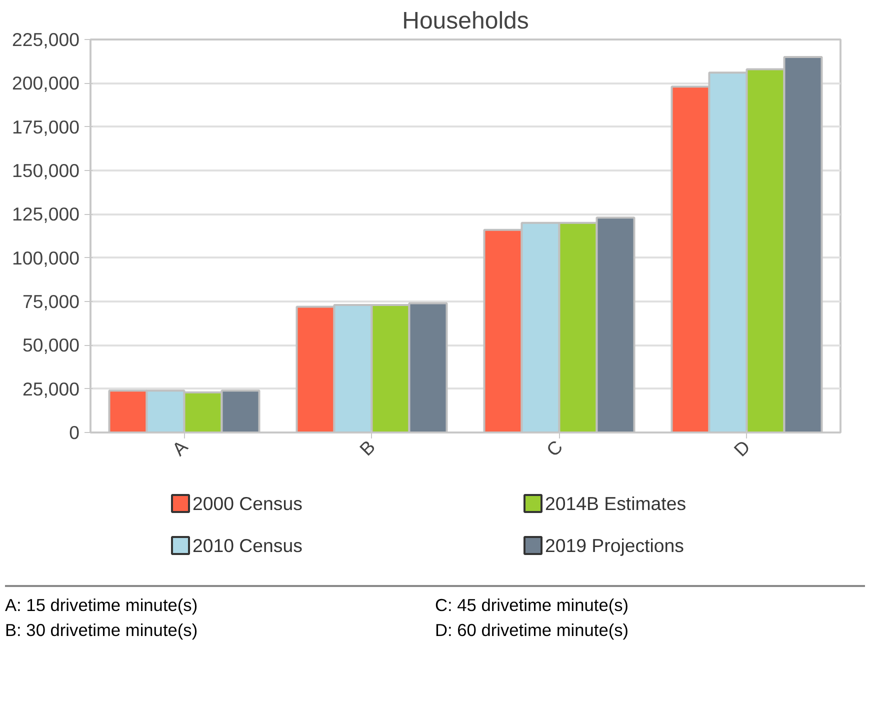 This screenshot has height=719, width=883. What do you see at coordinates (102, 605) in the screenshot?
I see `text: A: 15 drivetime minute(s)` at bounding box center [102, 605].